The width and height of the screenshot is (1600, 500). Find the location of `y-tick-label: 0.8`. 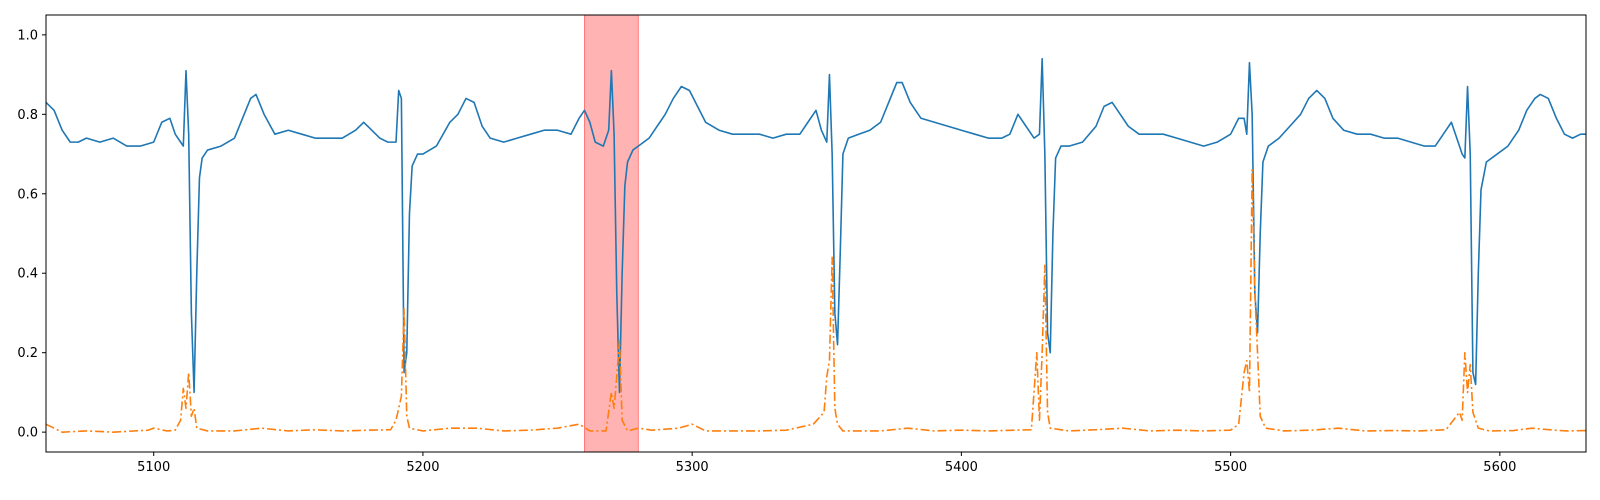

y-tick-label: 0.8 is located at coordinates (27, 115).